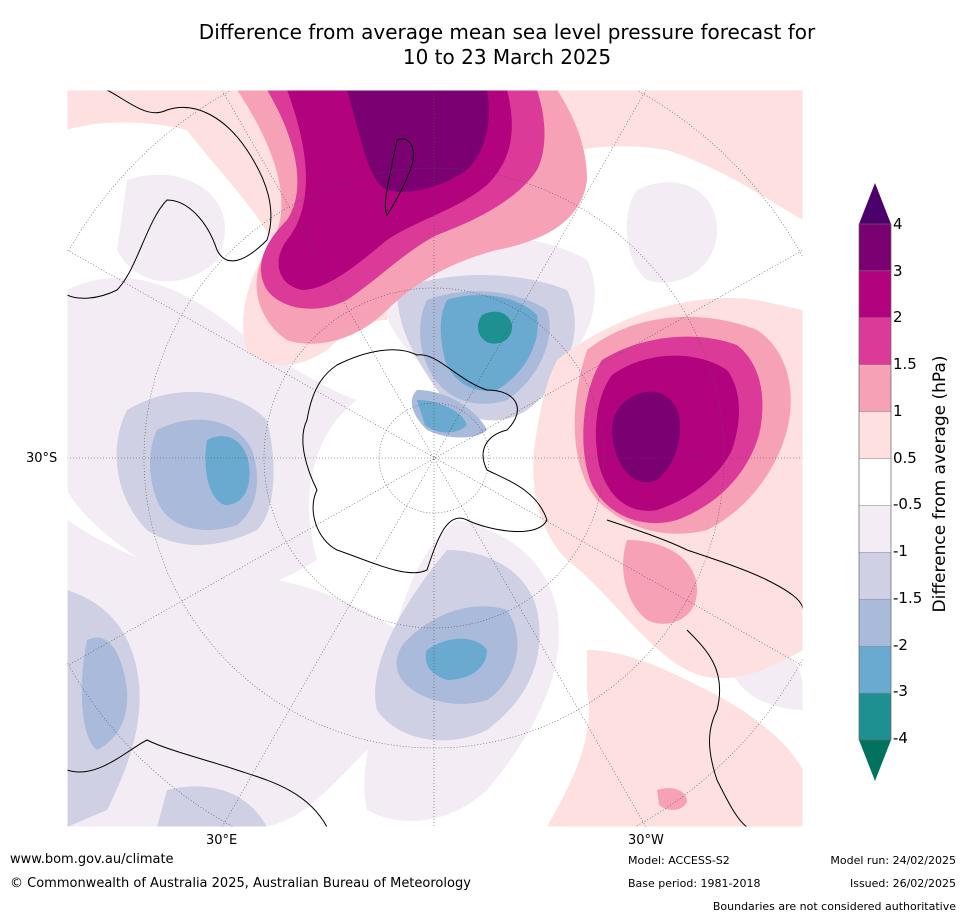  Describe the element at coordinates (908, 504) in the screenshot. I see `colorbar-tick-6: -0.5` at that location.